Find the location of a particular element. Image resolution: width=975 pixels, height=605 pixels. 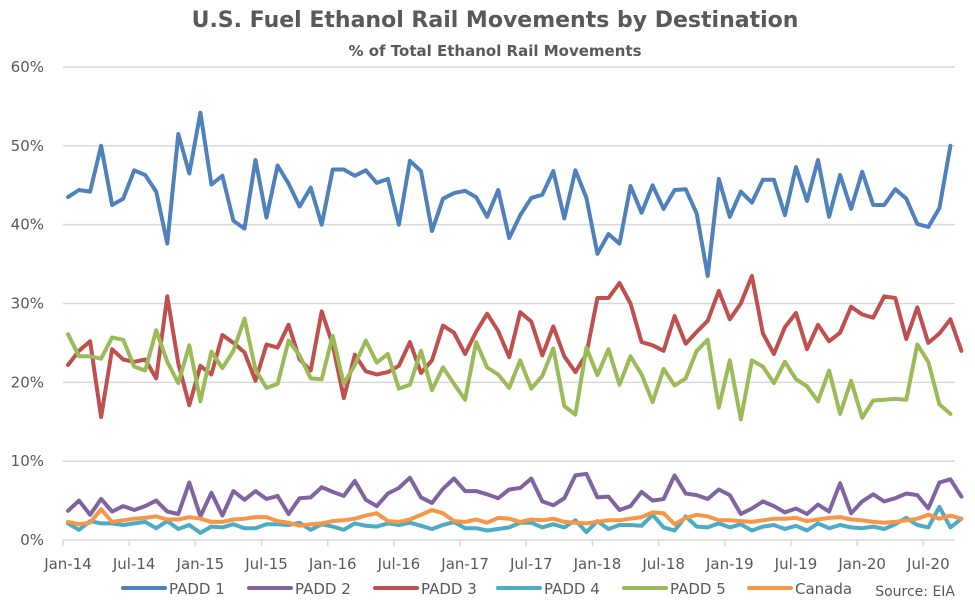

source-note: Source: EIA is located at coordinates (915, 592).